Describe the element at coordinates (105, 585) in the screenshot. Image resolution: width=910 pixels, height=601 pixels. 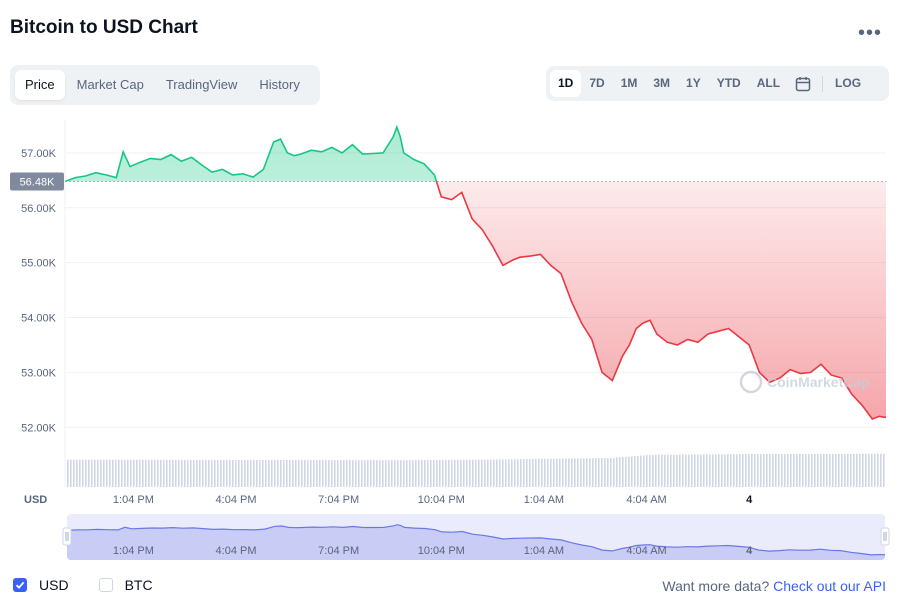
I see `btc-checkbox` at that location.